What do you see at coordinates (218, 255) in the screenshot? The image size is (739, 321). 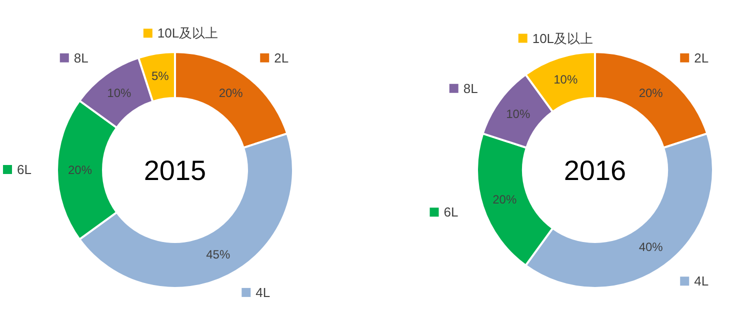 I see `data-label: 45%` at bounding box center [218, 255].